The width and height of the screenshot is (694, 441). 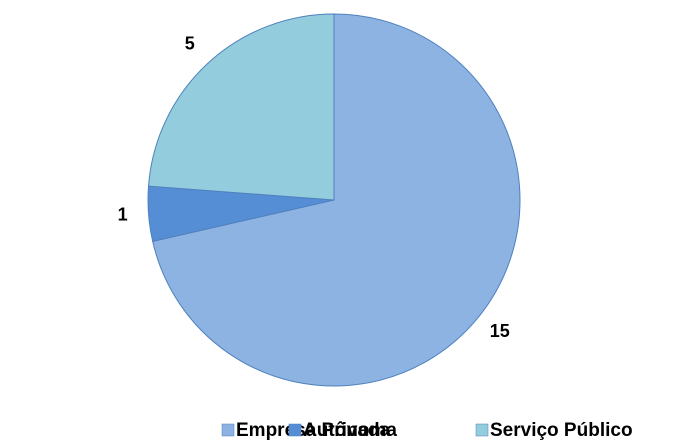 I want to click on pie-slice, so click(x=241, y=107).